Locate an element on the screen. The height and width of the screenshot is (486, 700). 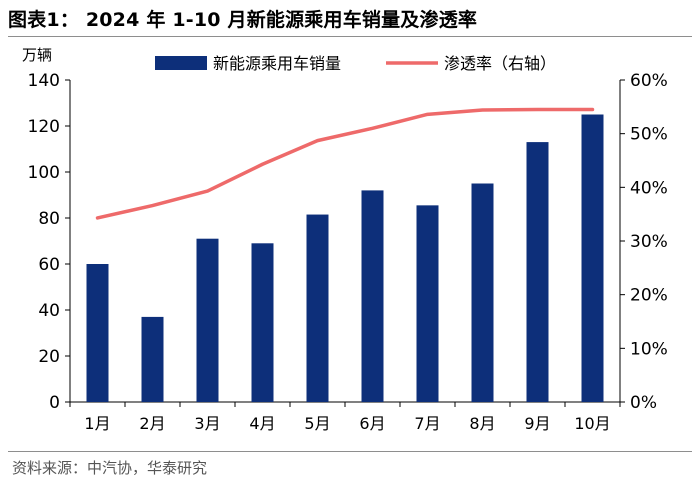
right-tick-label: 10% is located at coordinates (649, 349).